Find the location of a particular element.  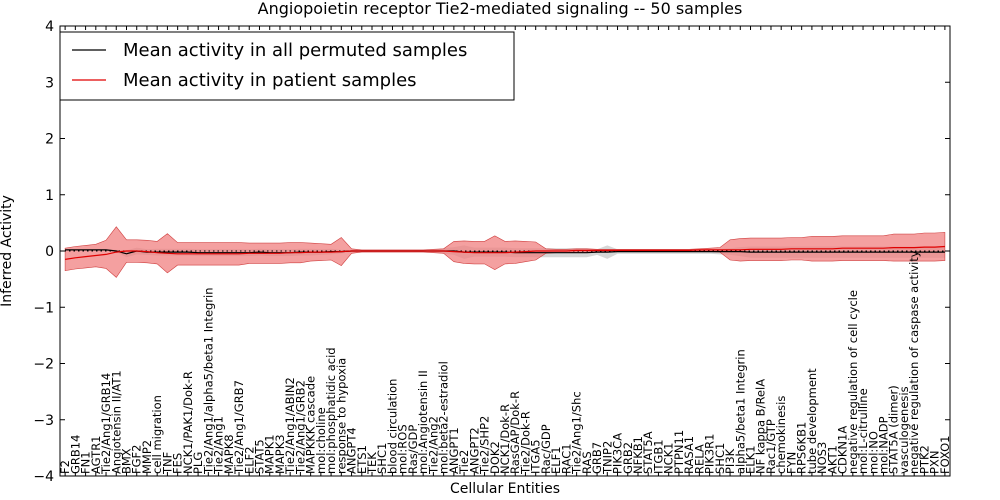

x-tick-label: GRB14 is located at coordinates (75, 454).